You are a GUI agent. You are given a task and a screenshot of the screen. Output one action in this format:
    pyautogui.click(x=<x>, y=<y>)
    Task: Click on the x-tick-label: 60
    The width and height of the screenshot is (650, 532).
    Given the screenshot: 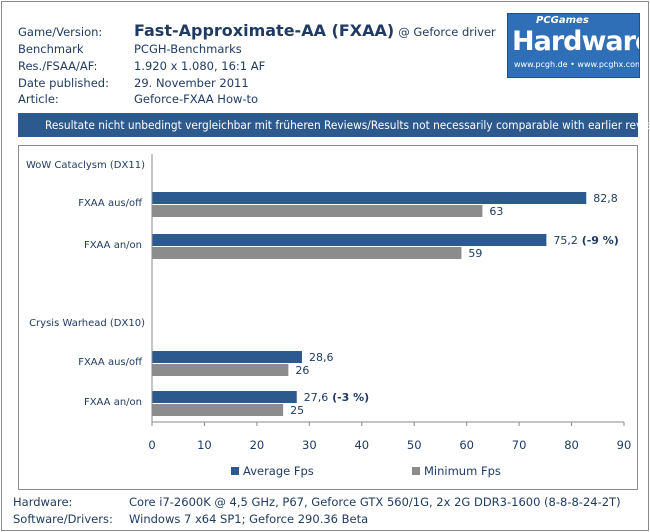 What is the action you would take?
    pyautogui.click(x=466, y=445)
    